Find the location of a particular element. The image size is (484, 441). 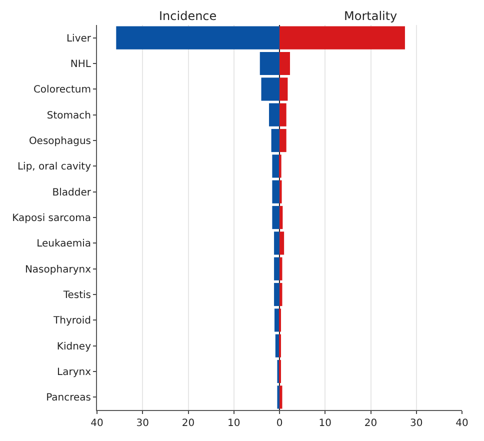

y-tick-label: Kaposi sarcoma is located at coordinates (51, 218).